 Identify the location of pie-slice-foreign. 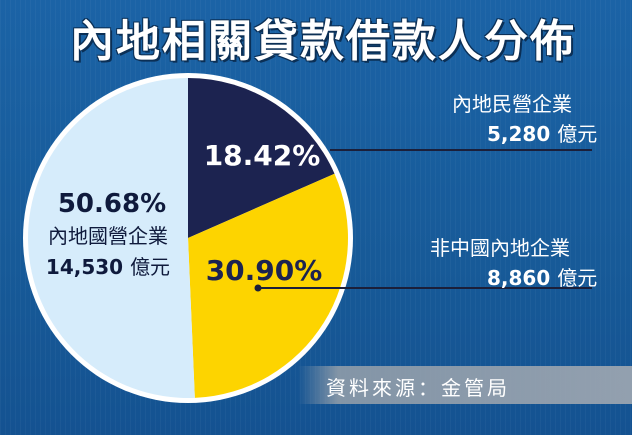
(268, 285).